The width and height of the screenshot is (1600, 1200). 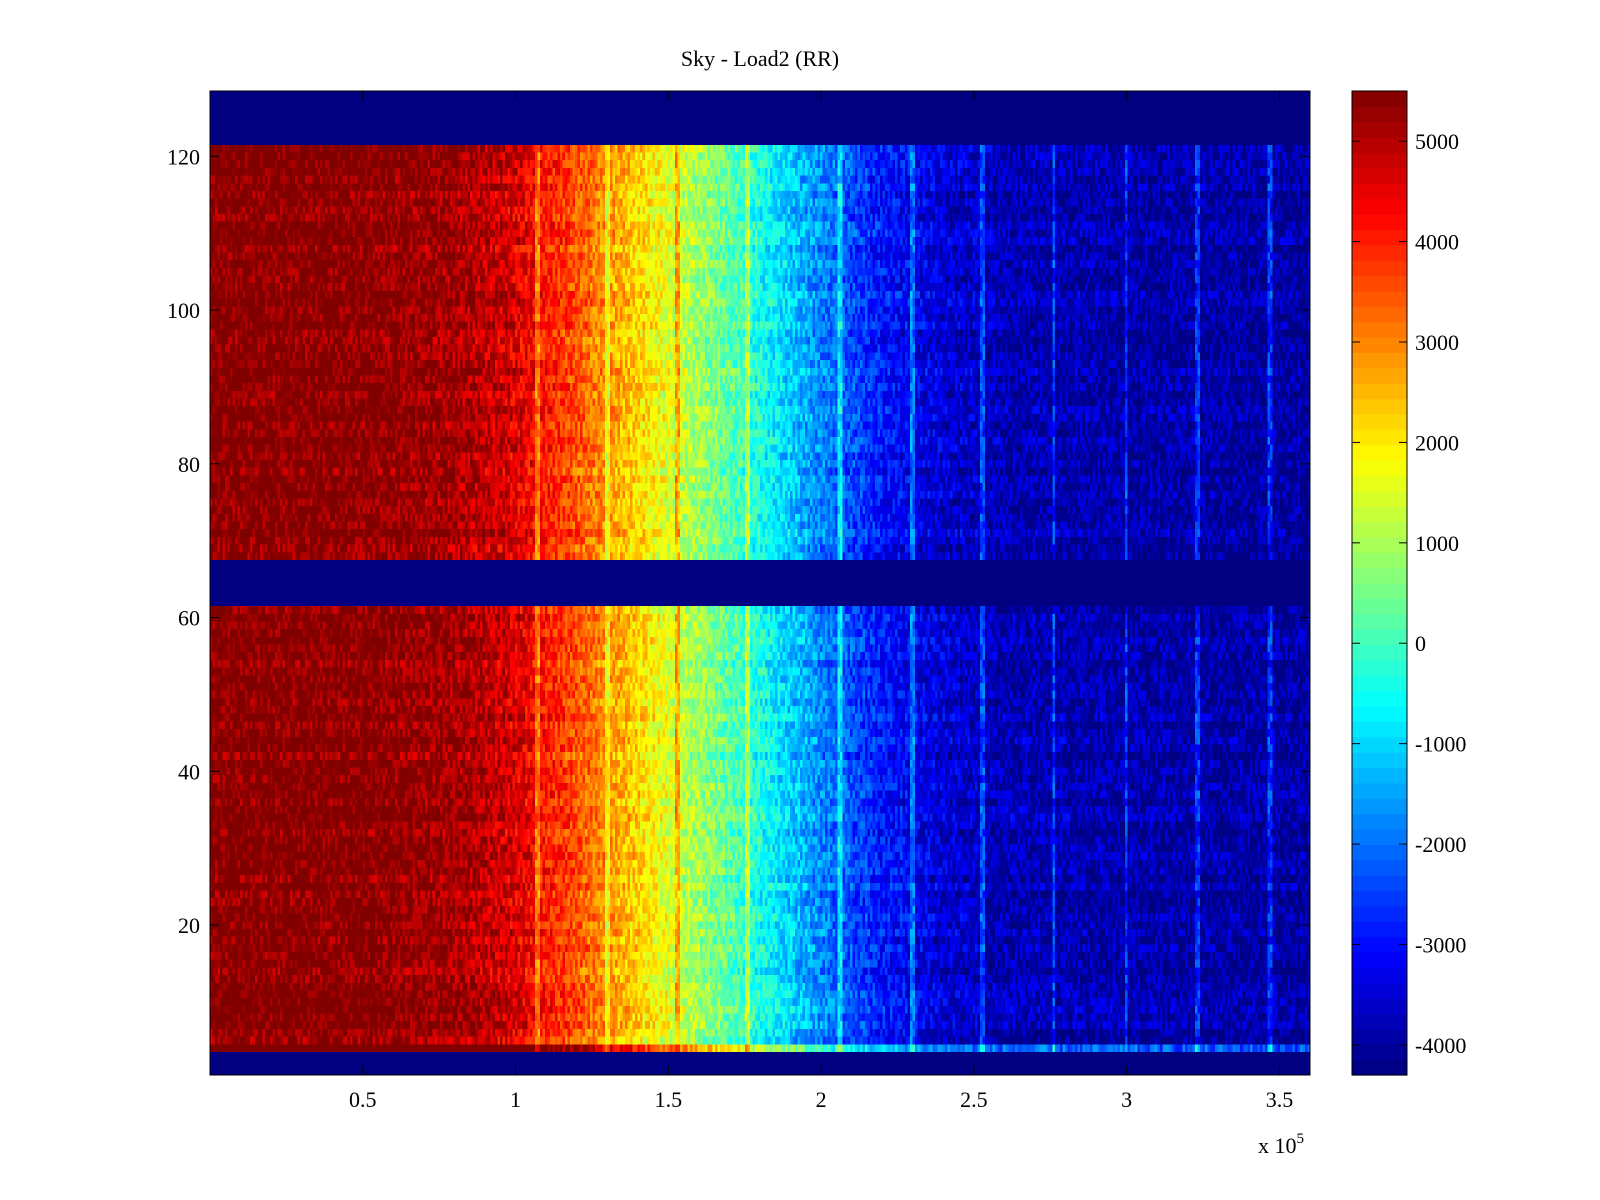 I want to click on colorbar-tick-label: 1000, so click(x=1437, y=543).